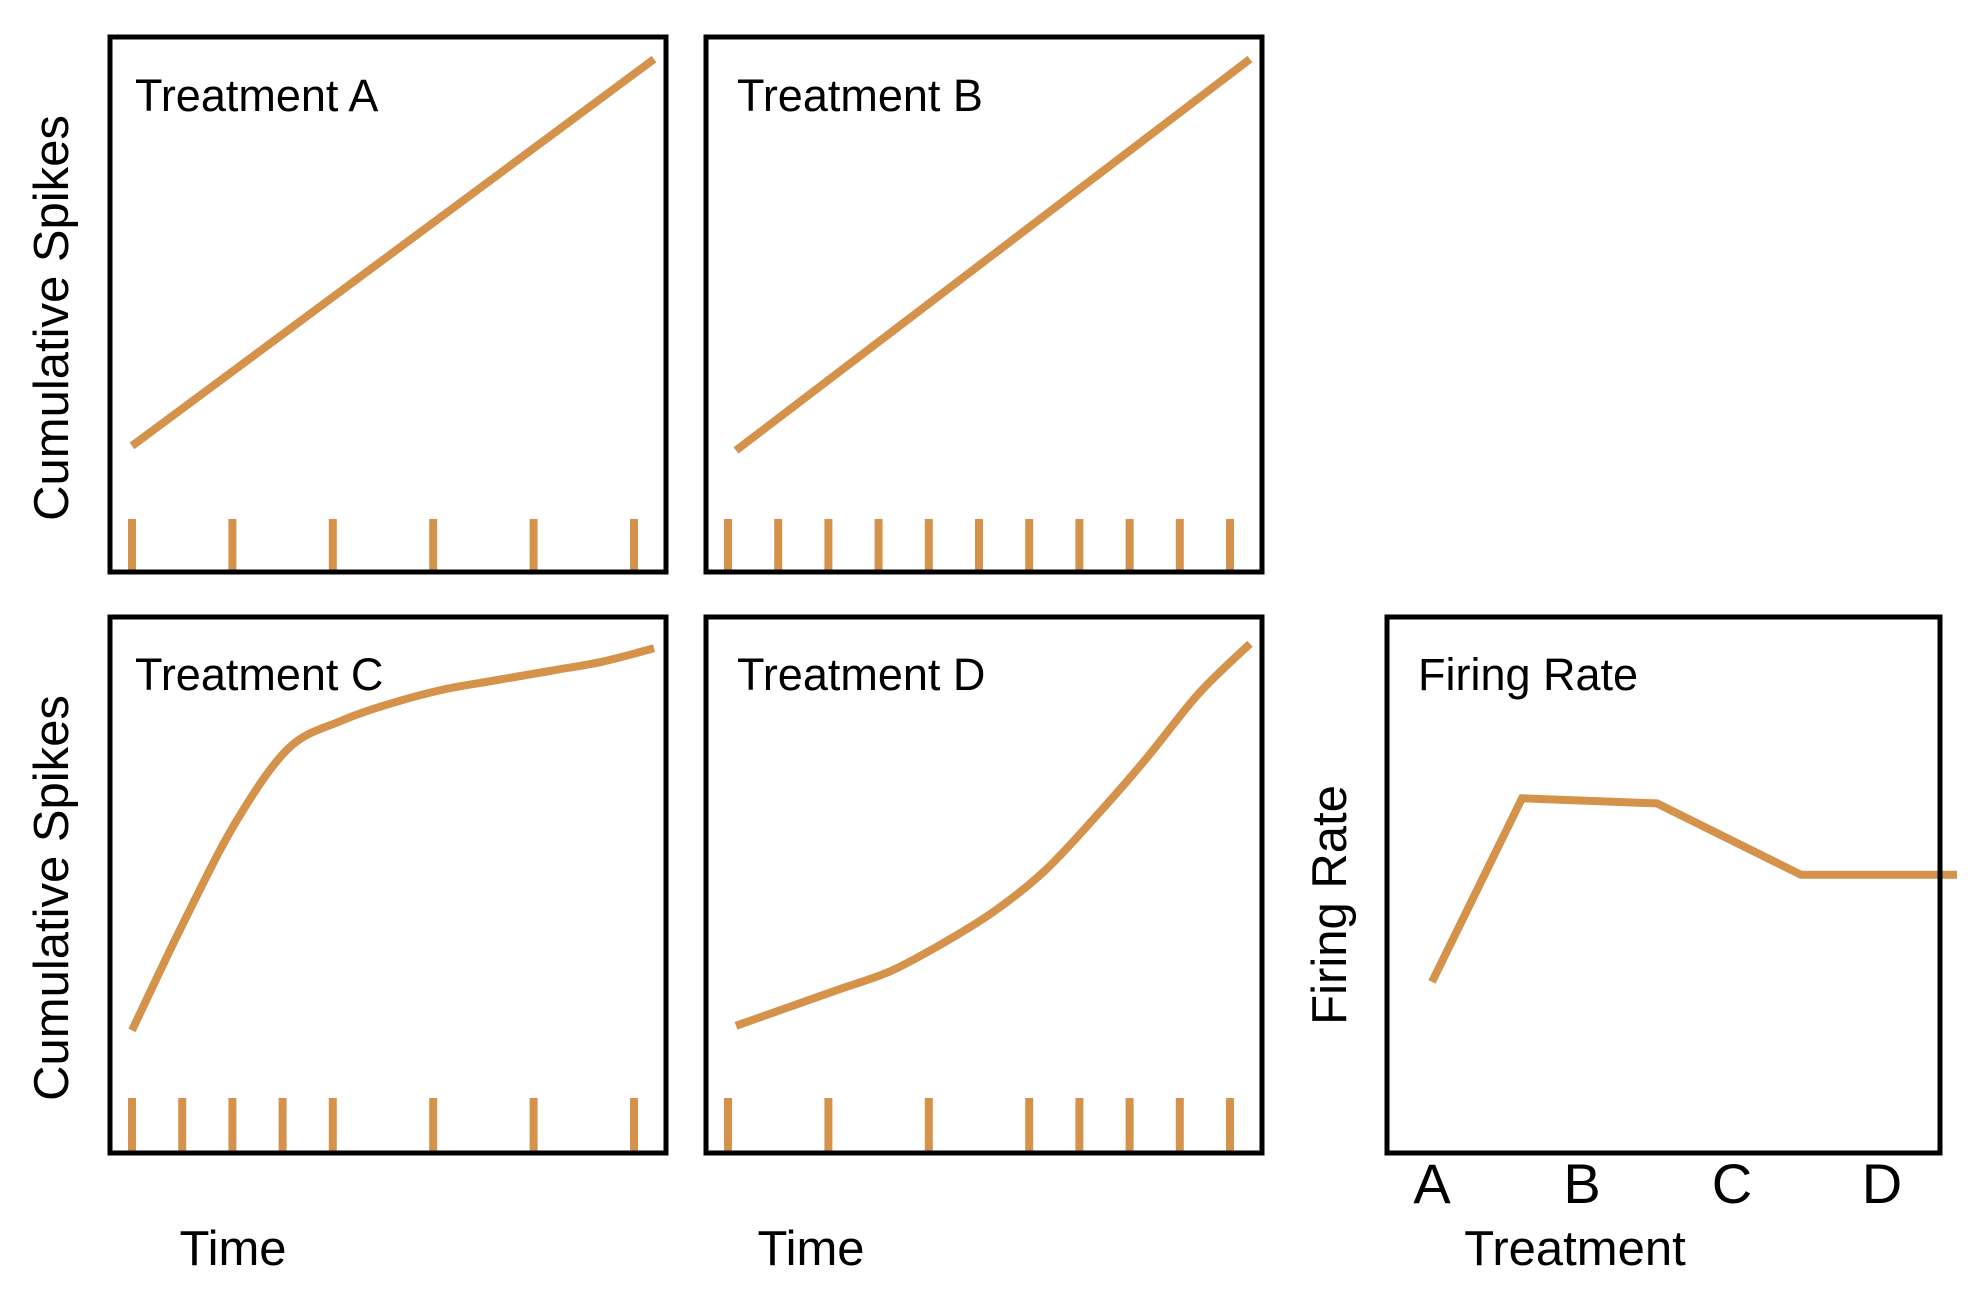 Image resolution: width=1972 pixels, height=1291 pixels. Describe the element at coordinates (1657, 1183) in the screenshot. I see `firing-rate-x-ticks: A B C D` at that location.